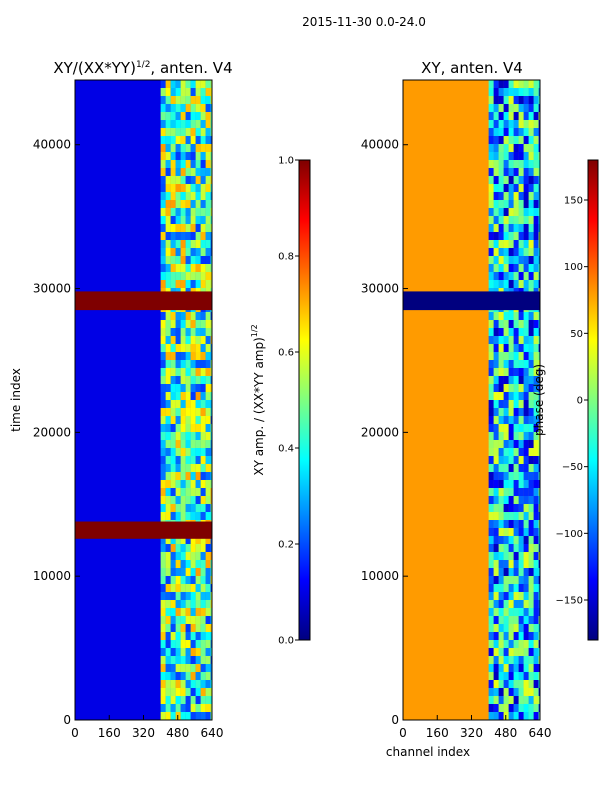 This screenshot has width=600, height=800. I want to click on left-colorbar-gradient, so click(304, 400).